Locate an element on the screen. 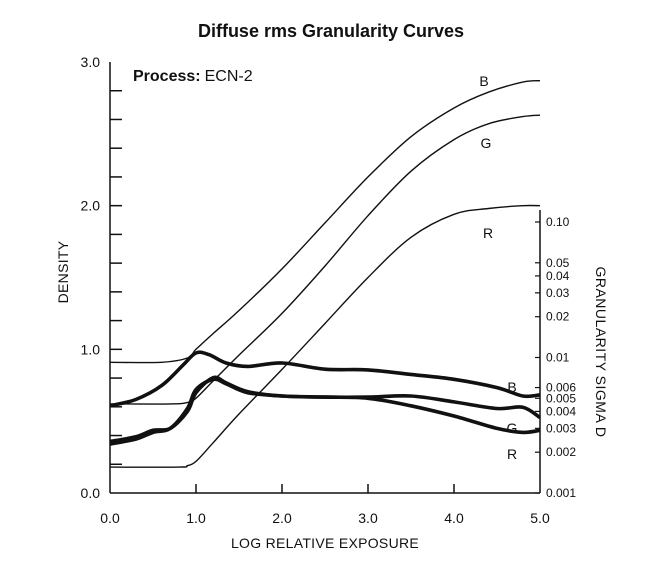  granularity-curves is located at coordinates (325, 398).